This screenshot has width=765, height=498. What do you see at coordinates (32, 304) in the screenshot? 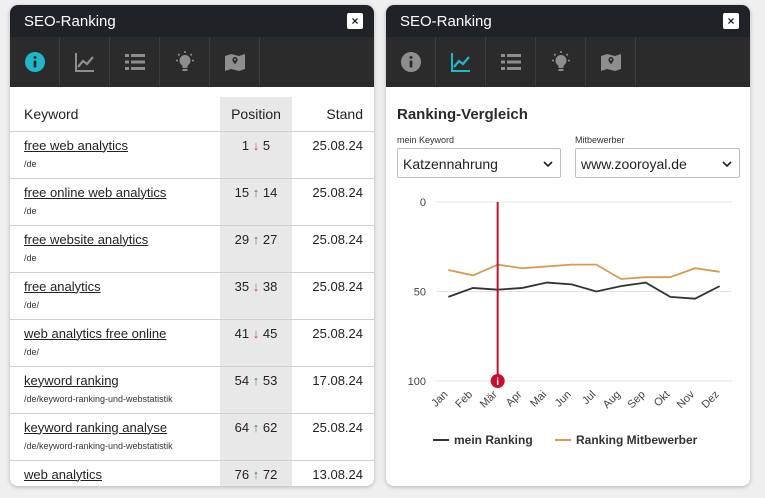
I see `keyword-path: /de/` at bounding box center [32, 304].